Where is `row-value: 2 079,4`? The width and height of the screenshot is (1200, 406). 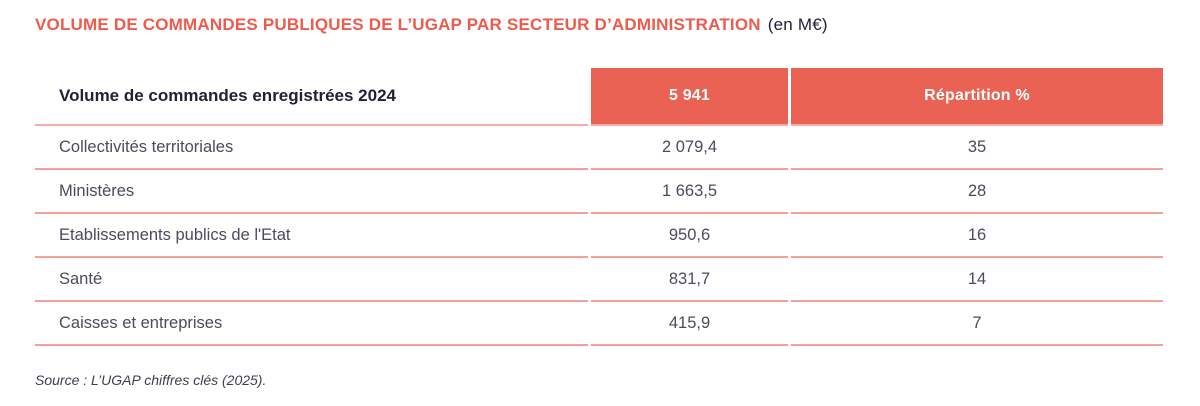 row-value: 2 079,4 is located at coordinates (689, 148).